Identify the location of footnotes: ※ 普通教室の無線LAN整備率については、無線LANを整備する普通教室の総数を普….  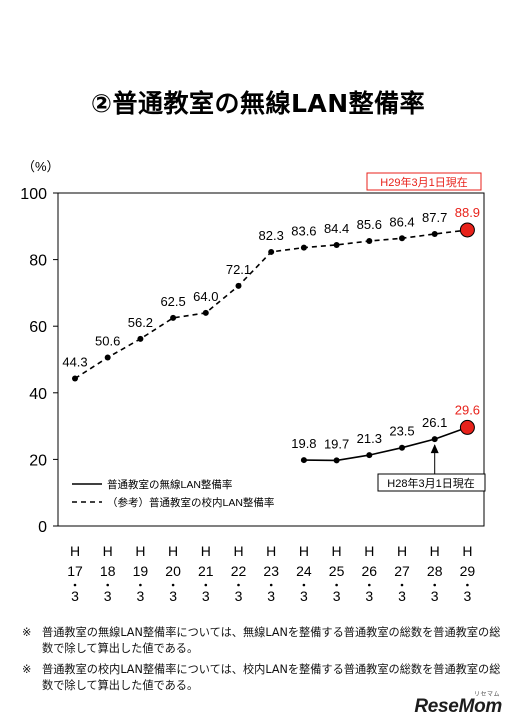
(262, 662).